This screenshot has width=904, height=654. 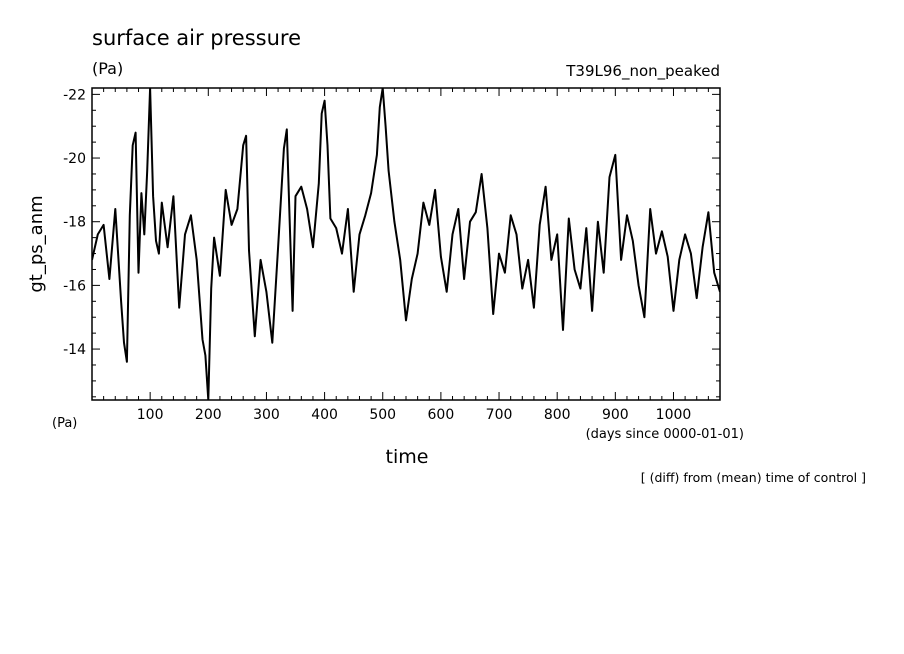 What do you see at coordinates (266, 415) in the screenshot?
I see `x-tick-label: 300` at bounding box center [266, 415].